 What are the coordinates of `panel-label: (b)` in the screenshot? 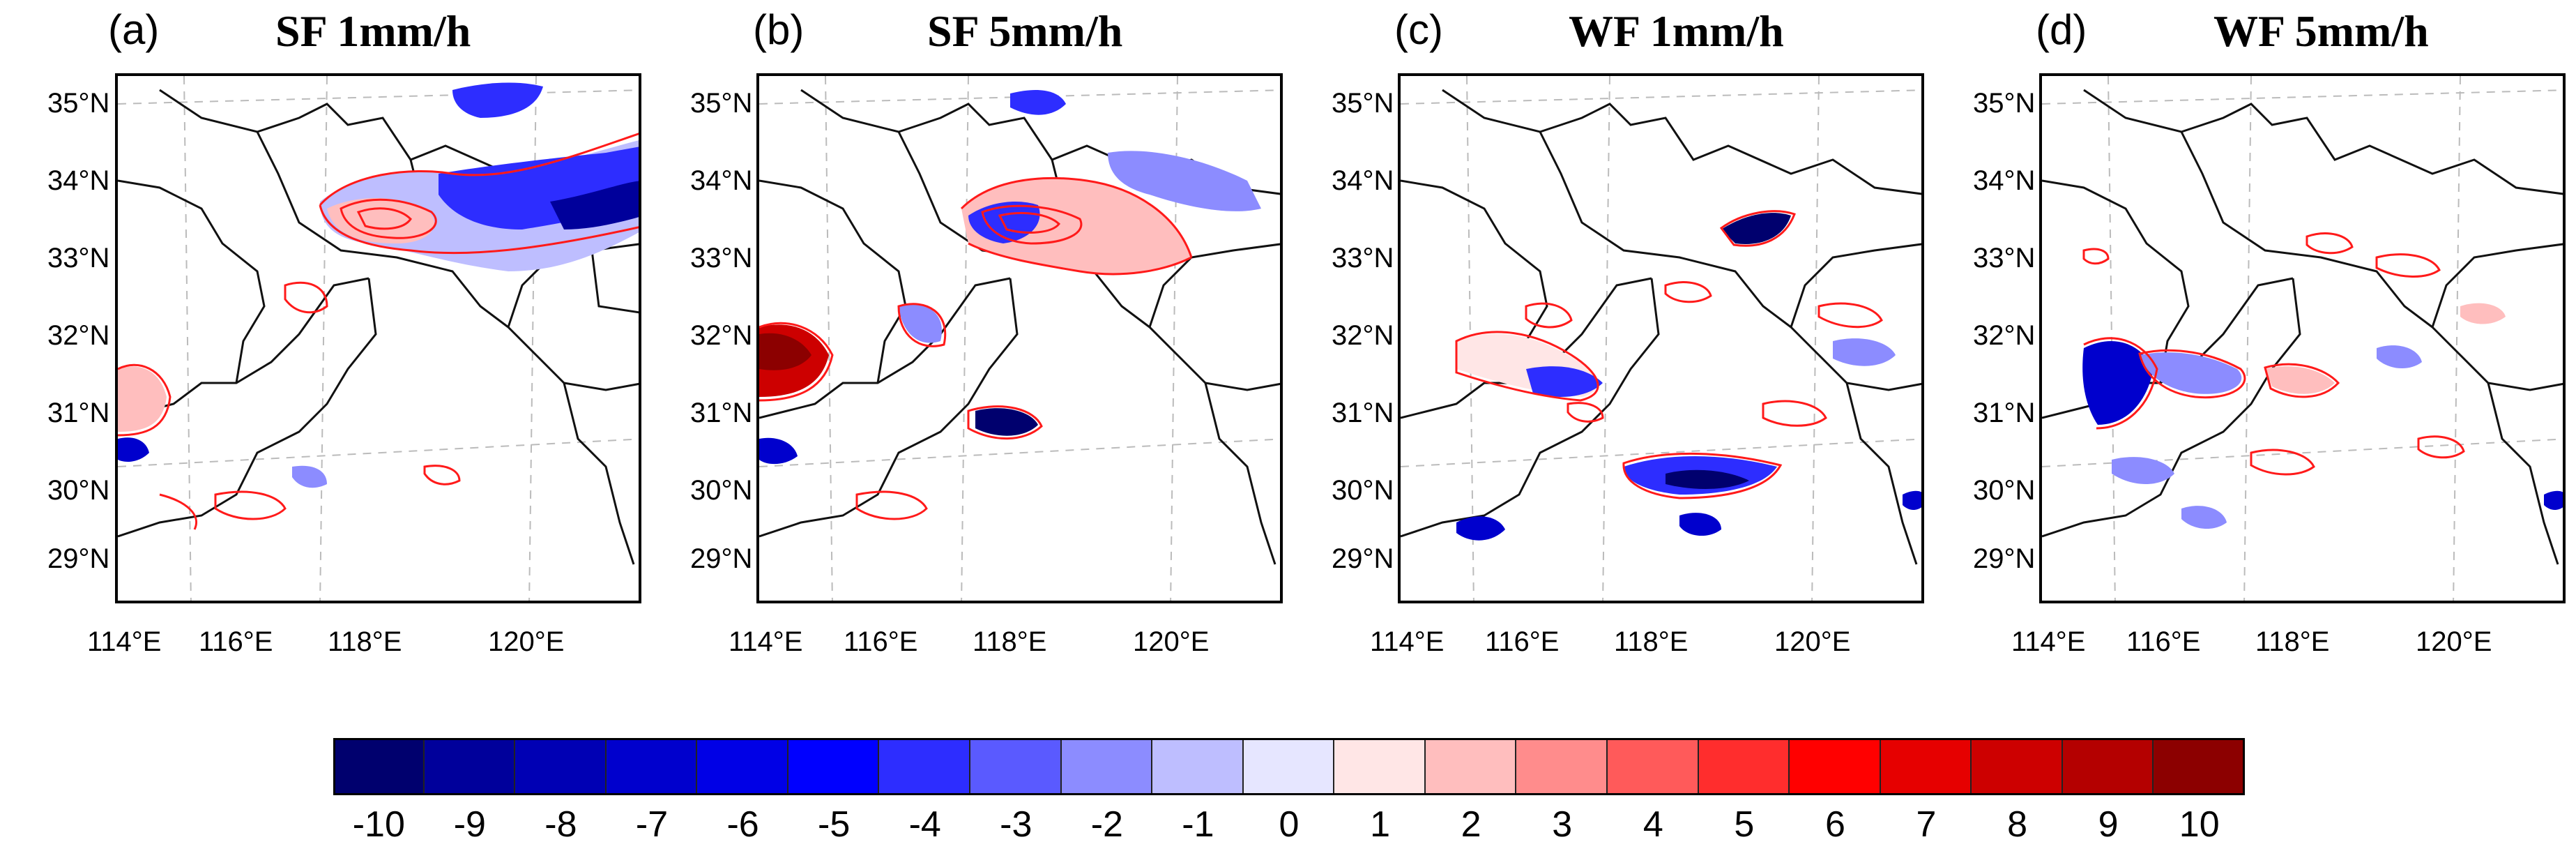 It's located at (779, 29).